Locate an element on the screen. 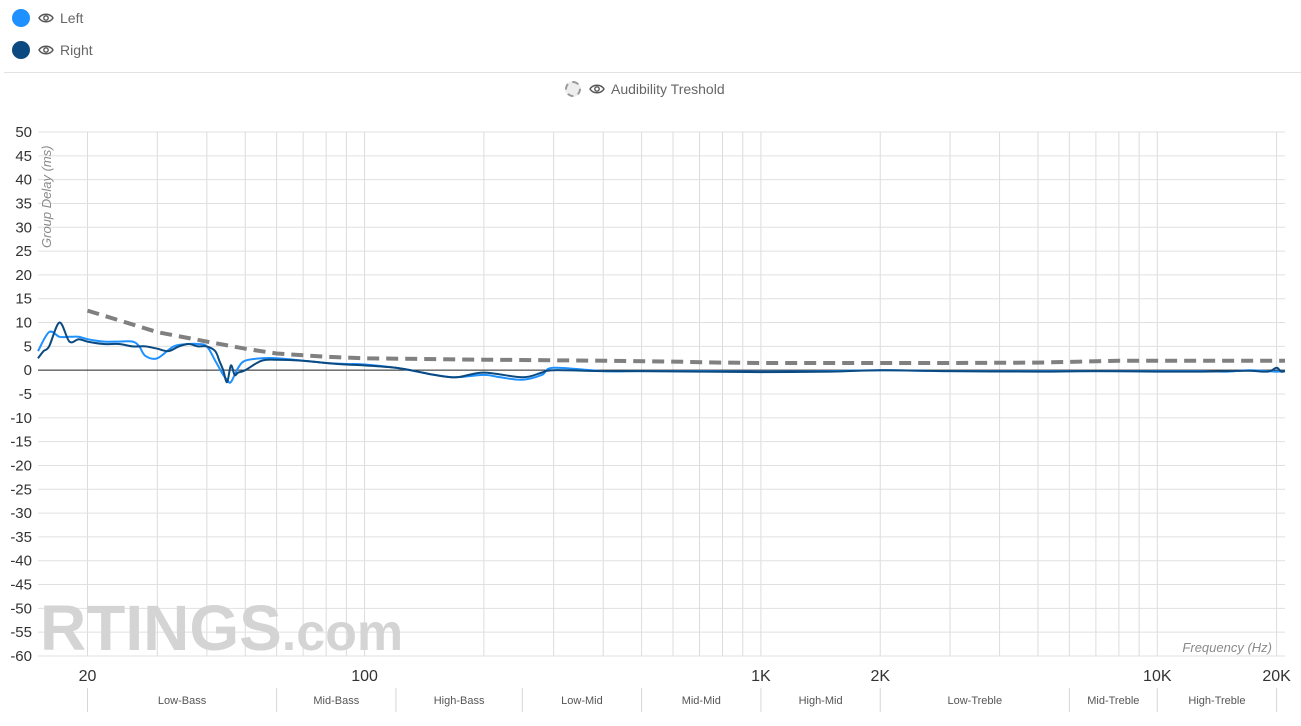  y-tick-label: -55 is located at coordinates (21, 632).